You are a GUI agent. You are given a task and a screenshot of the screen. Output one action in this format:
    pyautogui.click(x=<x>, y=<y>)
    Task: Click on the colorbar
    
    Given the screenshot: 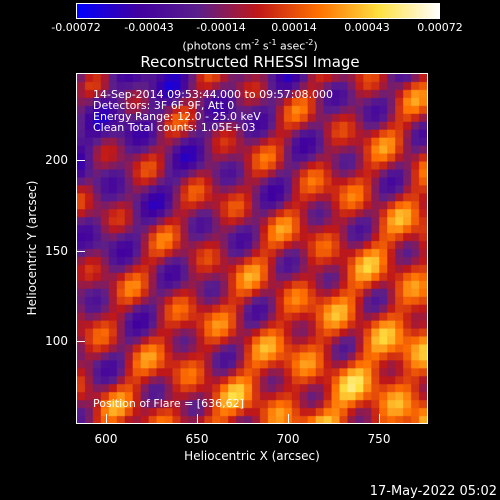 What is the action you would take?
    pyautogui.click(x=258, y=11)
    